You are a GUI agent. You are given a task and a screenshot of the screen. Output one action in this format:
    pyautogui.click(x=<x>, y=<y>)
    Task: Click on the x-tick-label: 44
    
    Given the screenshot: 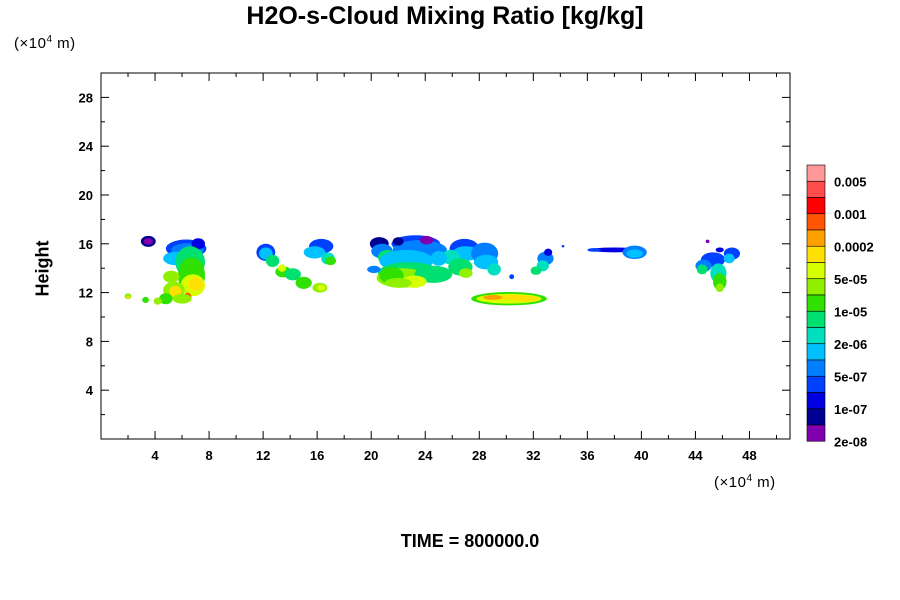 What is the action you would take?
    pyautogui.click(x=695, y=455)
    